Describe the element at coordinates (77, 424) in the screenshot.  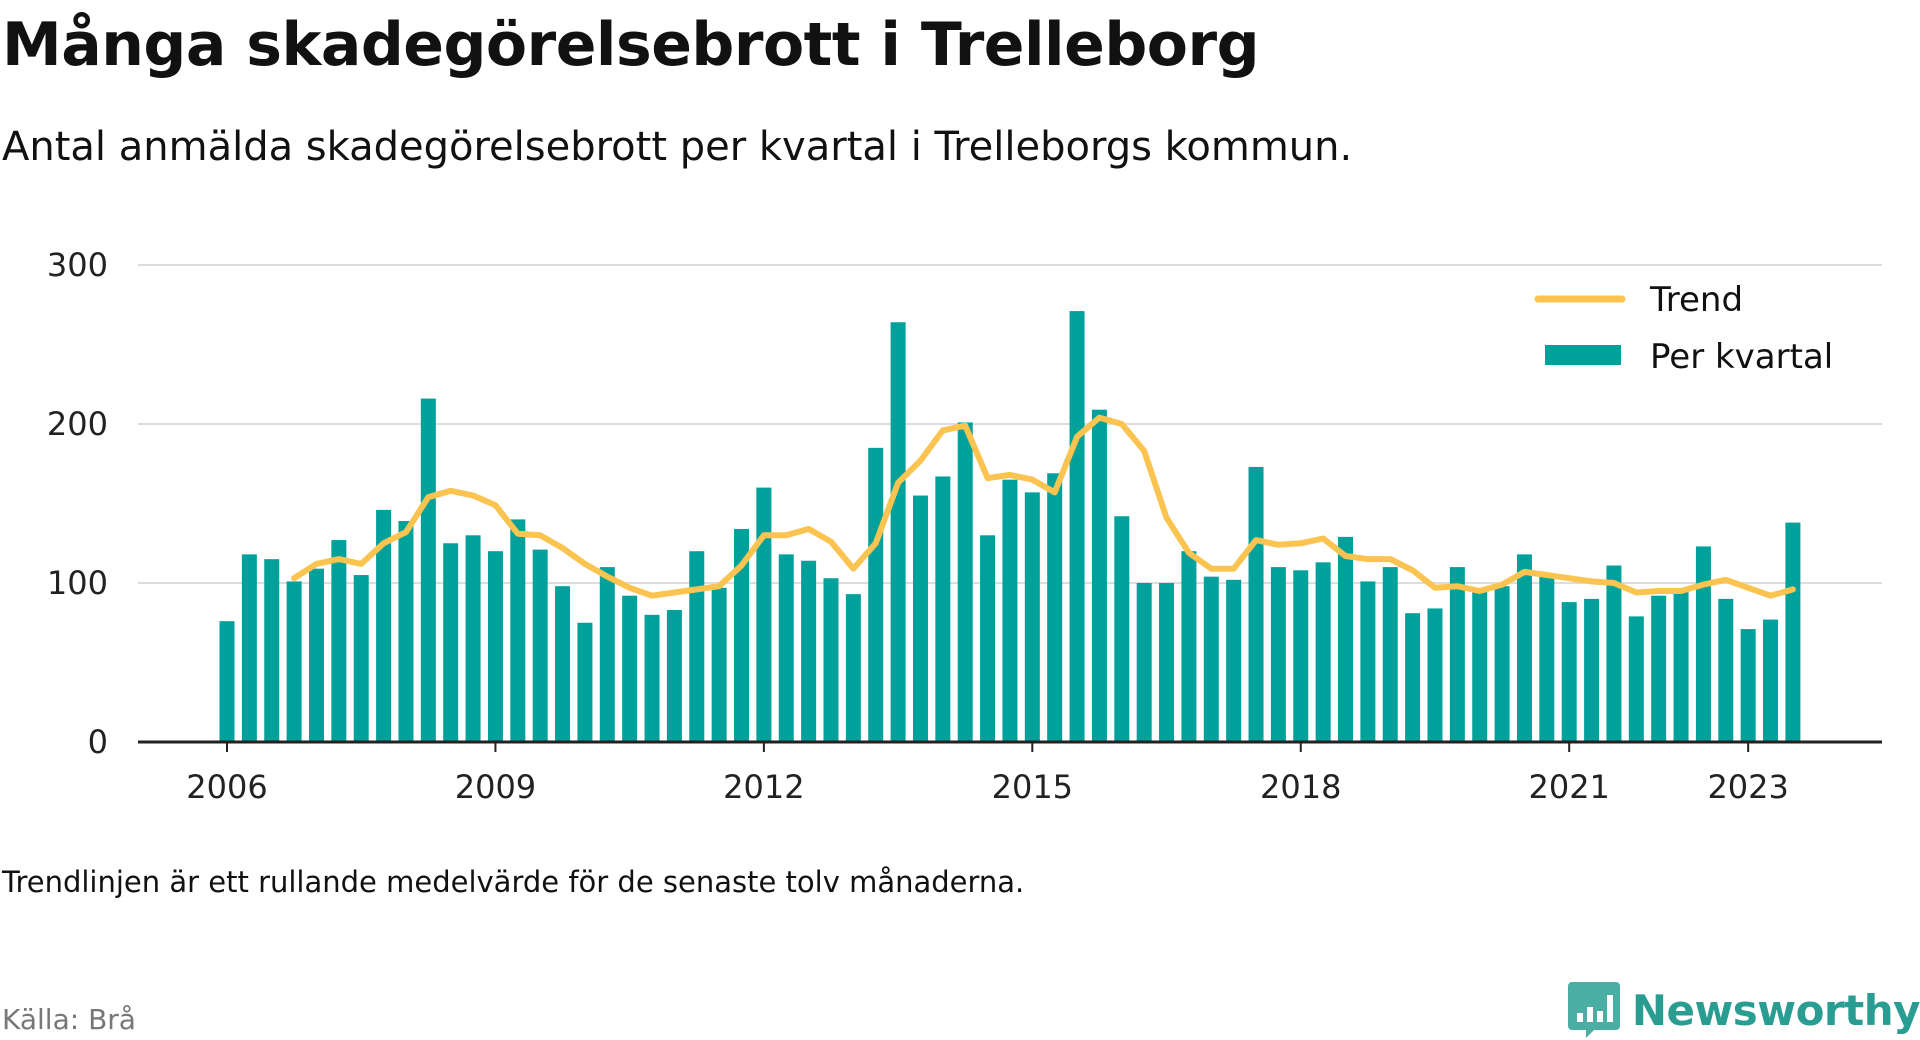
I see `y-tick-label: 200` at that location.